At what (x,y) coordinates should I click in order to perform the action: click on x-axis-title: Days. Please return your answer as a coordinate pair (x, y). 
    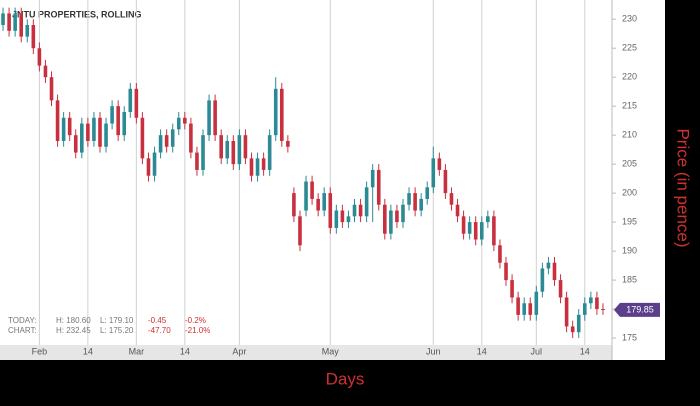
    Looking at the image, I should click on (345, 378).